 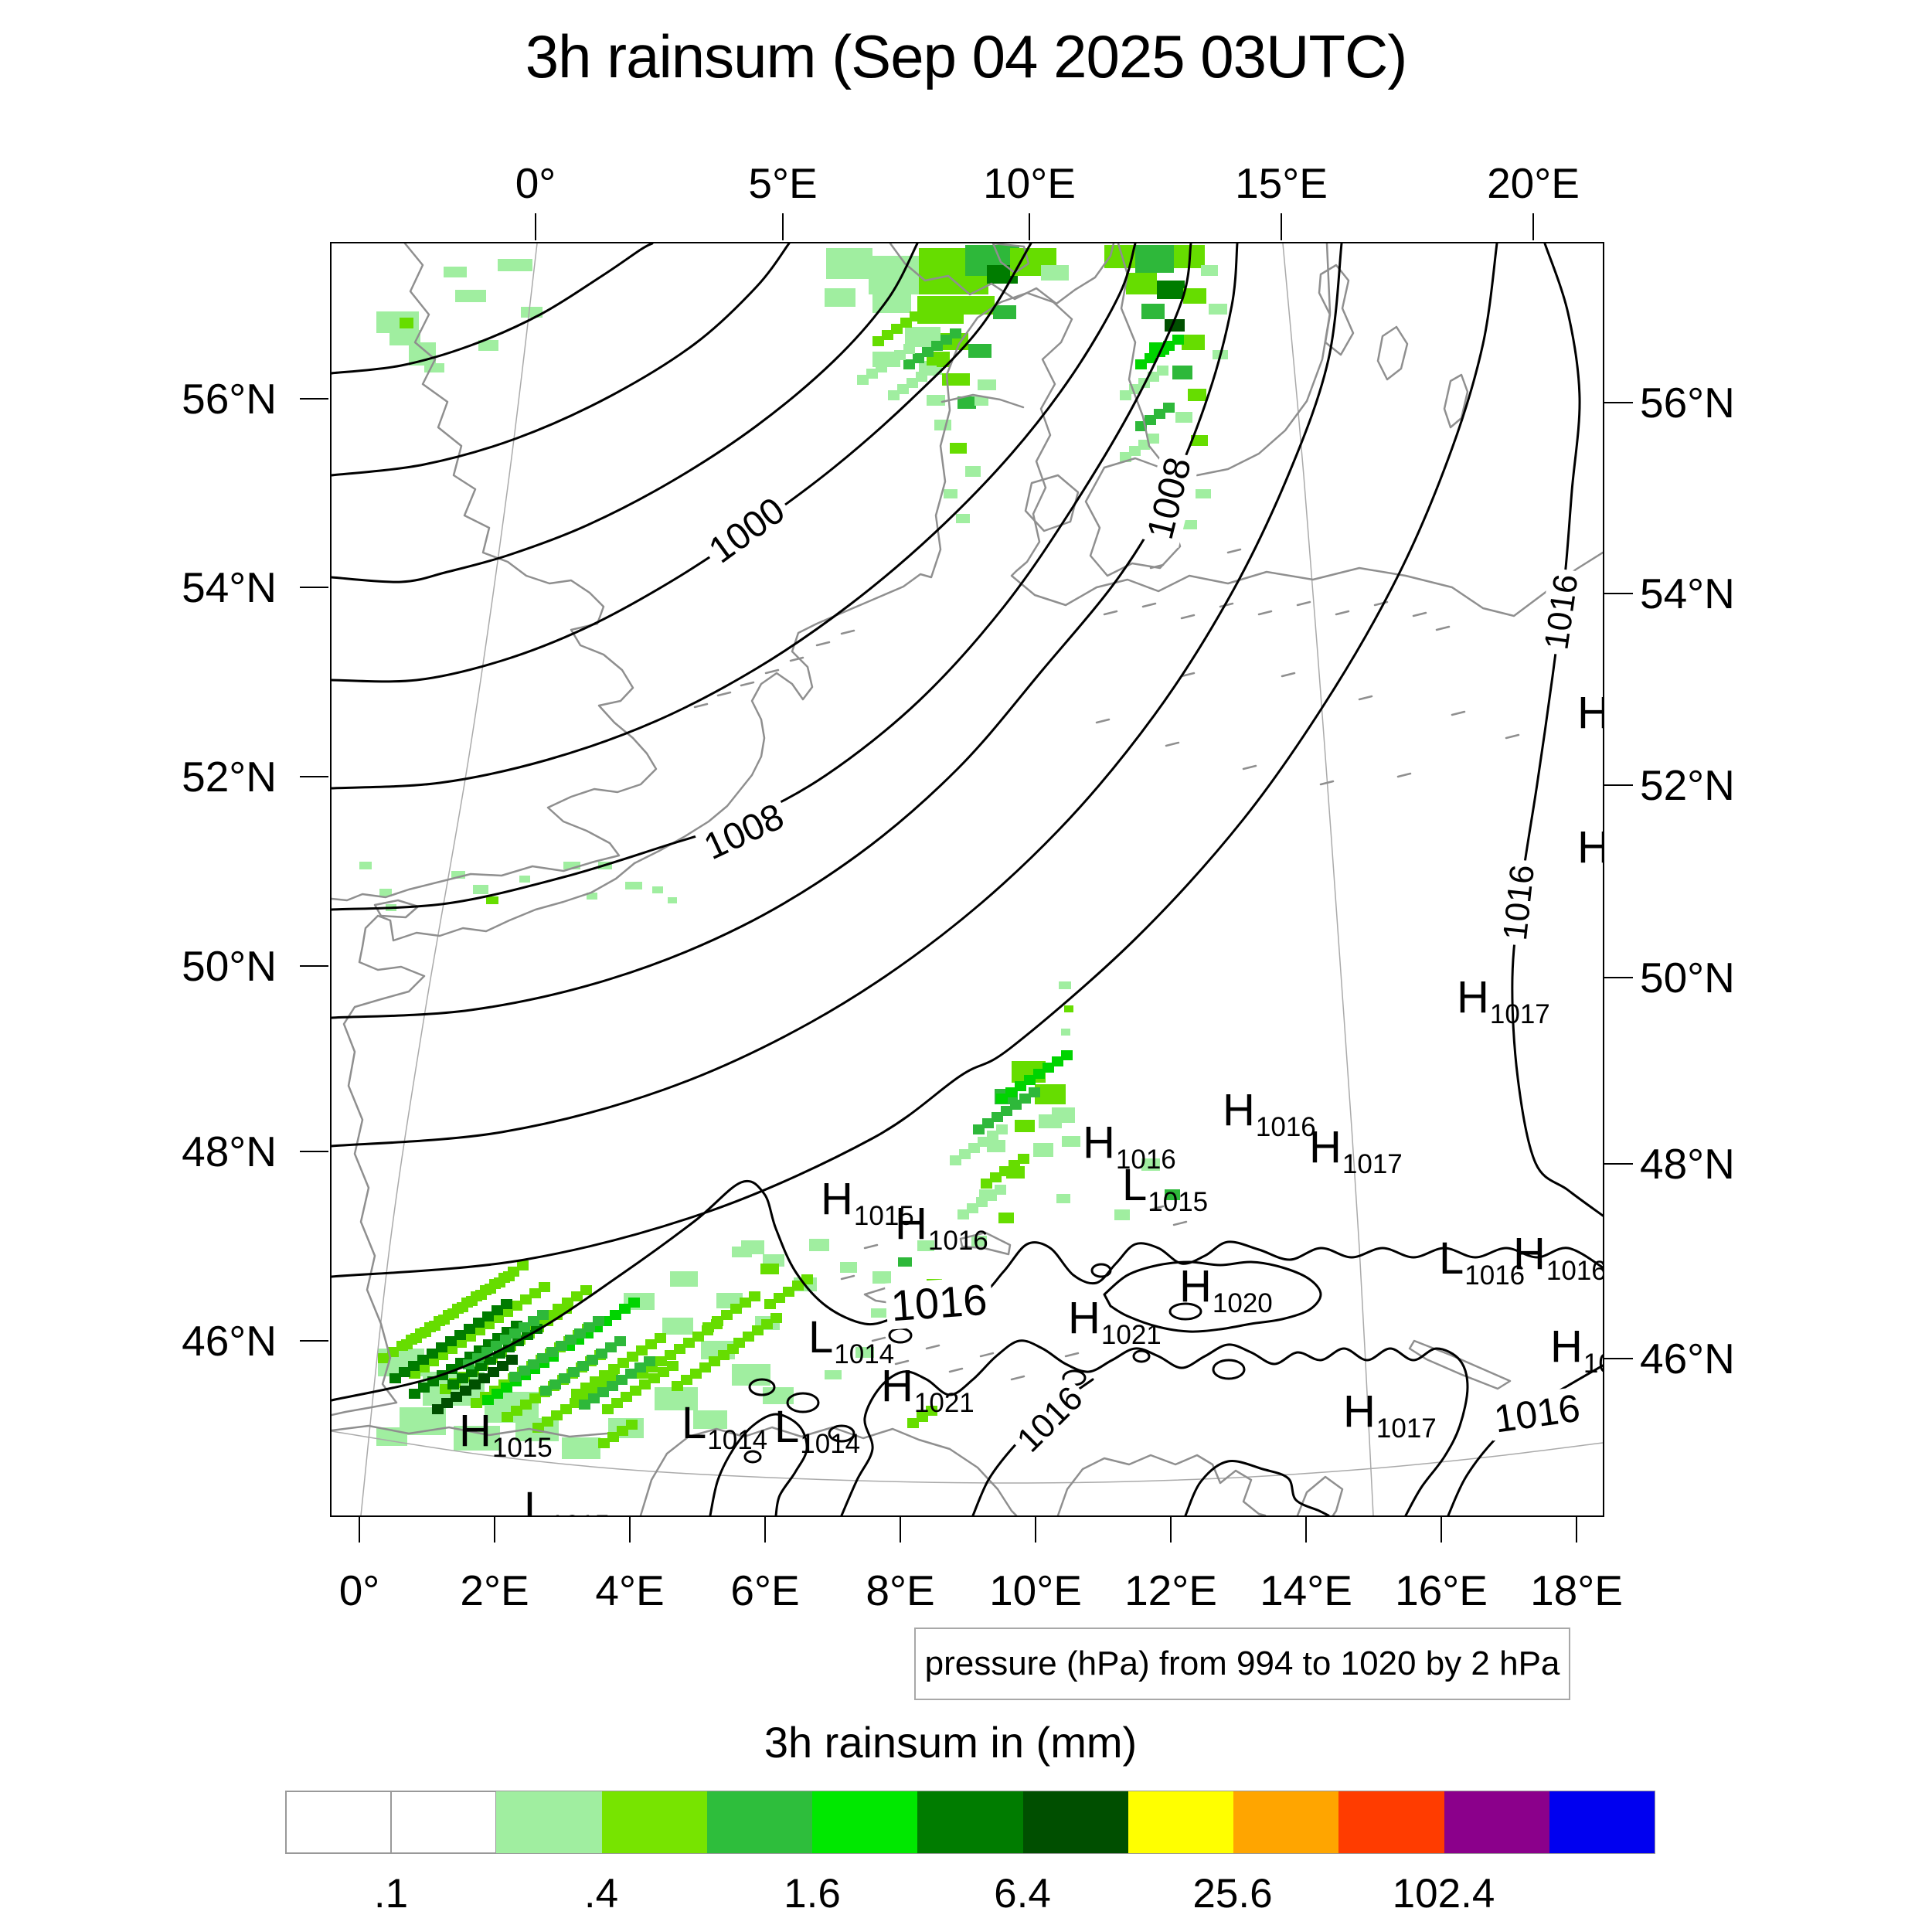 I want to click on bottom-axis-tick-label: 2°E, so click(x=495, y=1590).